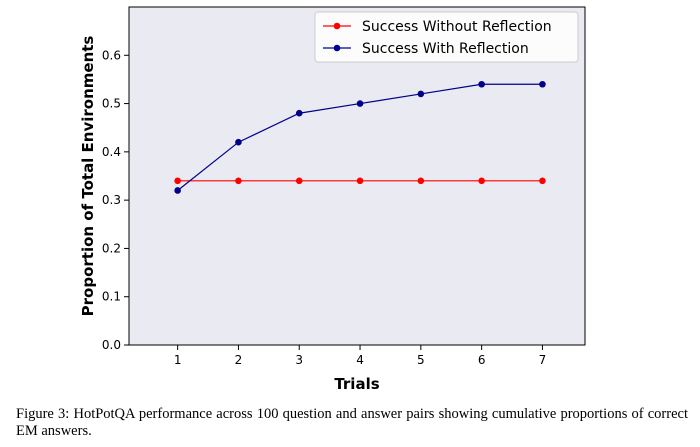 This screenshot has height=447, width=700. I want to click on legend-box, so click(446, 37).